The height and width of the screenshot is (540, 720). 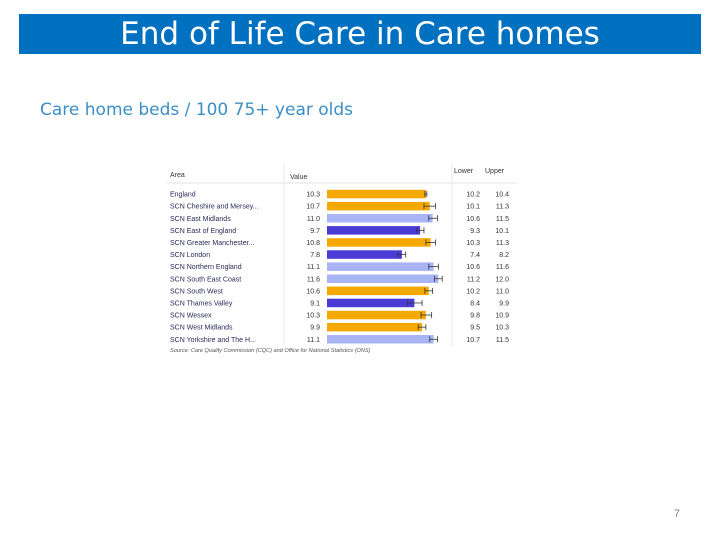 What do you see at coordinates (475, 231) in the screenshot?
I see `lower-ci-label: 9.3` at bounding box center [475, 231].